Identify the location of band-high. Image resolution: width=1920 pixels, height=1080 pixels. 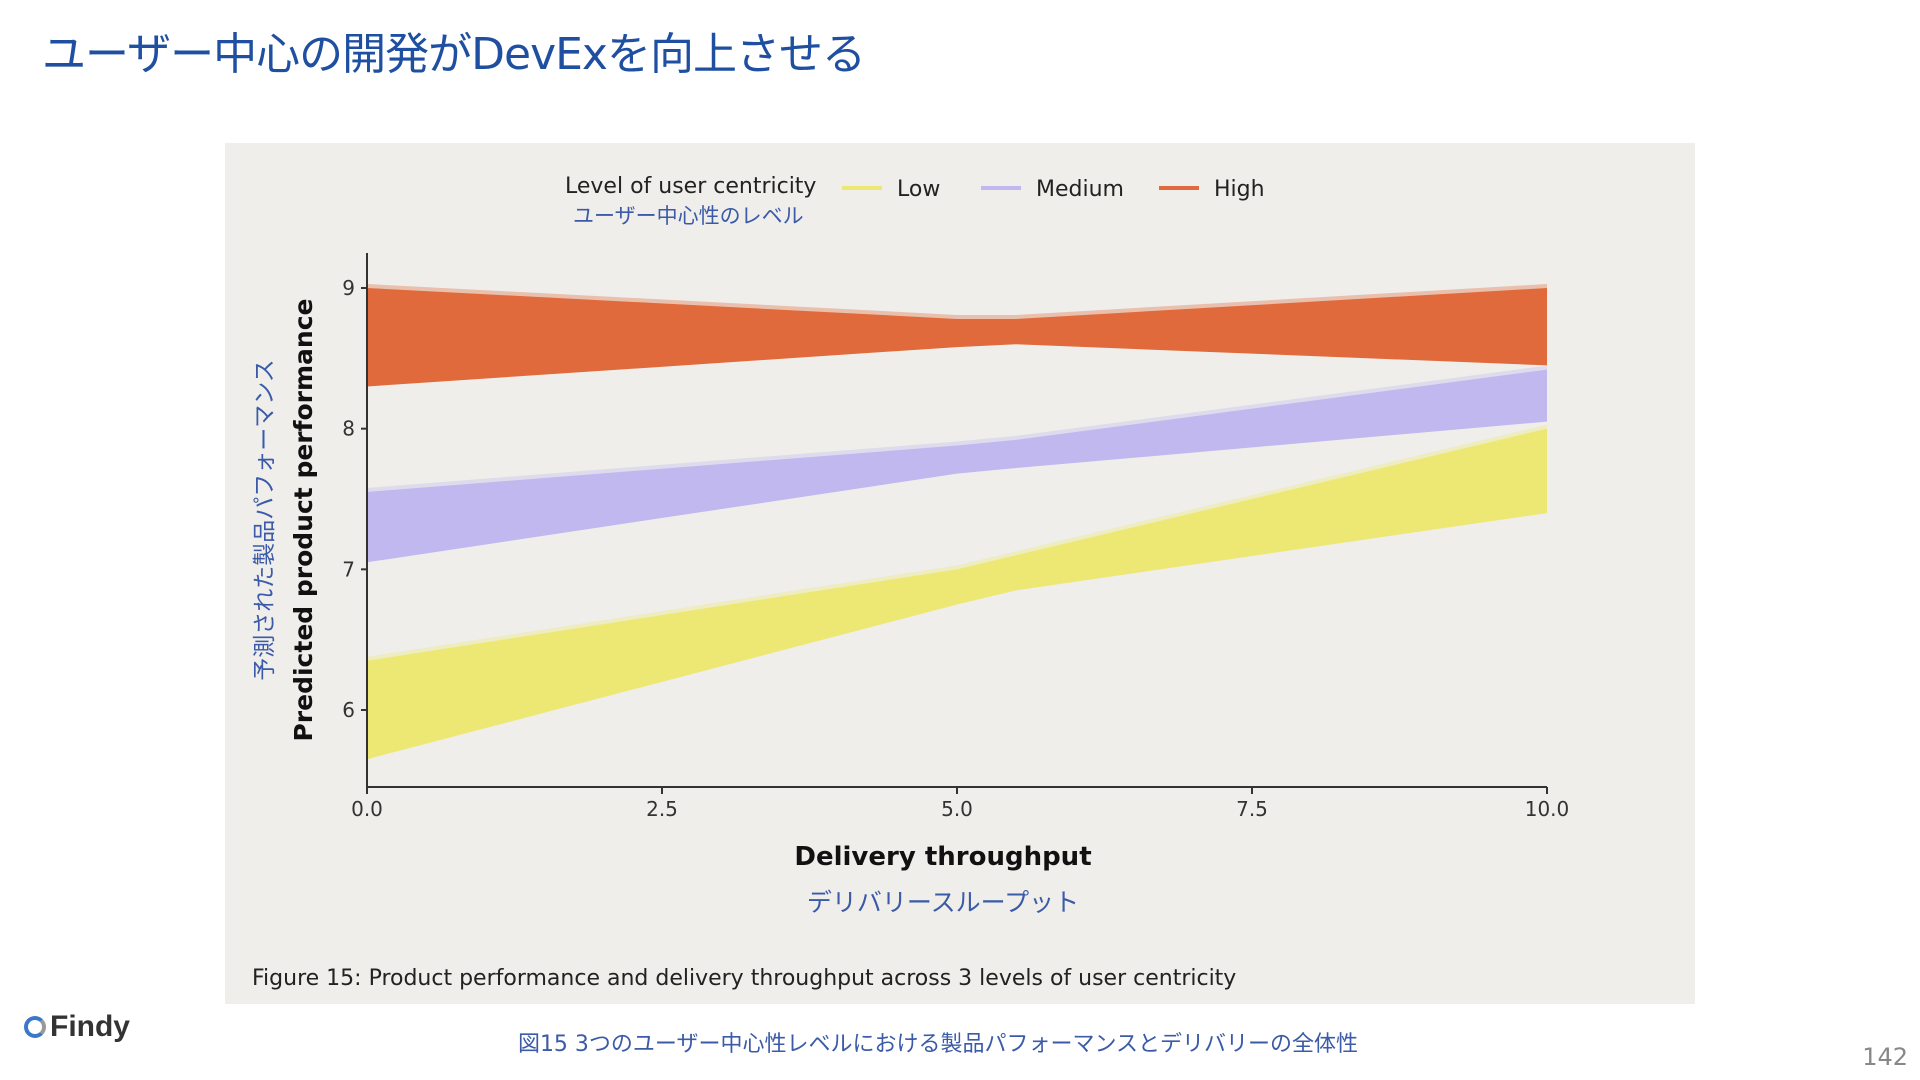
(957, 337).